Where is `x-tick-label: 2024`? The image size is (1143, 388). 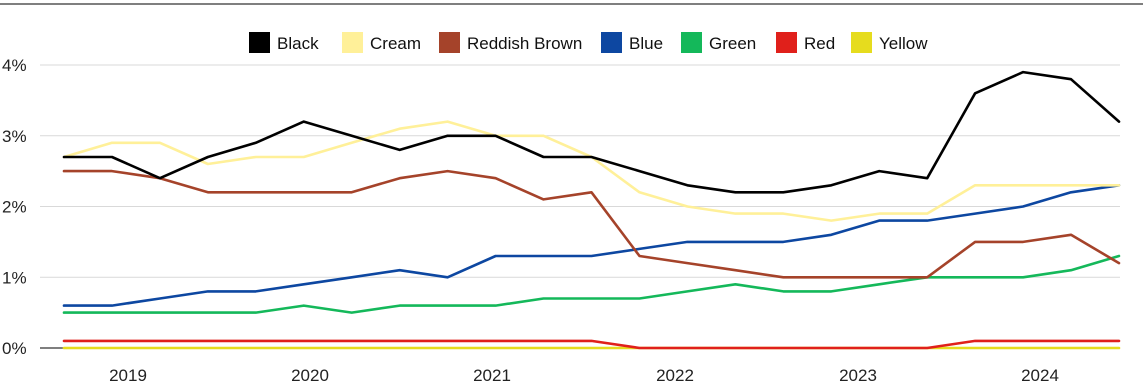 x-tick-label: 2024 is located at coordinates (1040, 375).